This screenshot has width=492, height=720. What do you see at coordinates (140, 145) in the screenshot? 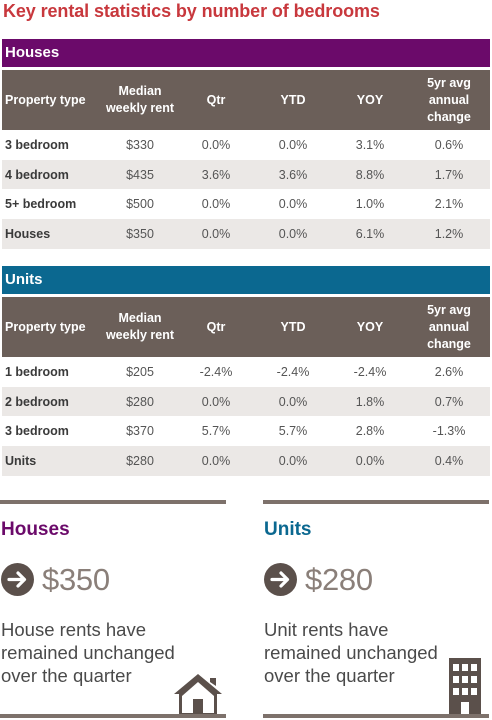
I see `median-rent-cell: $330` at bounding box center [140, 145].